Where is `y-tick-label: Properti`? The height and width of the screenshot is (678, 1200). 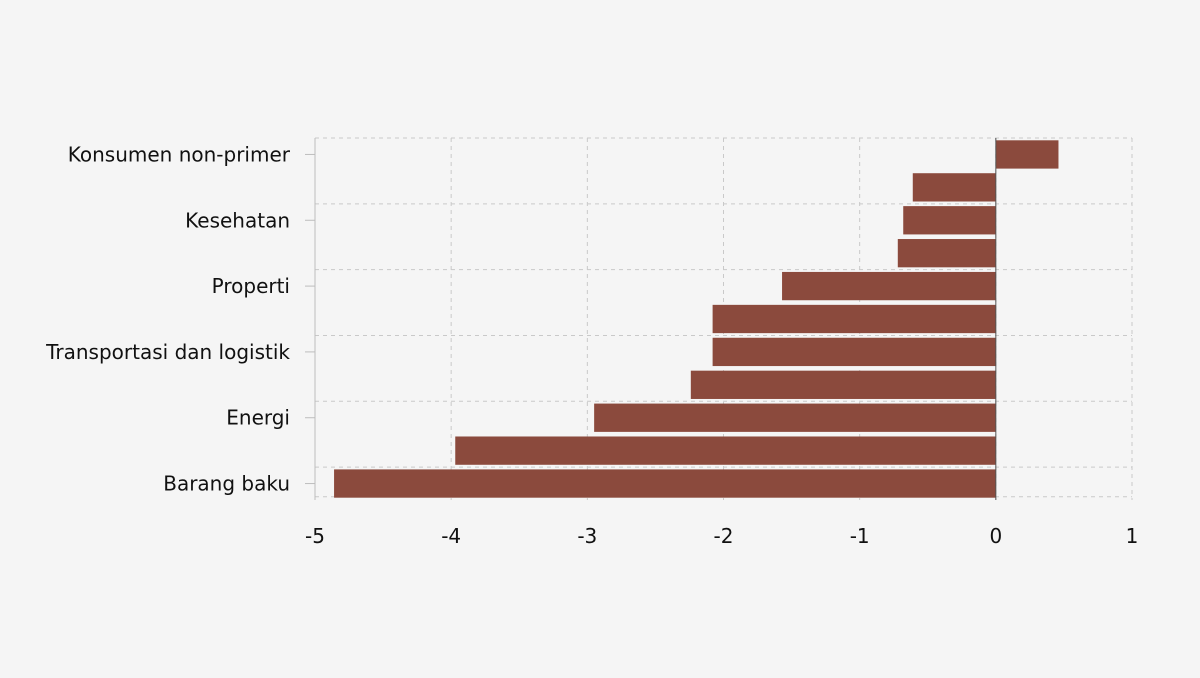
y-tick-label: Properti is located at coordinates (251, 286).